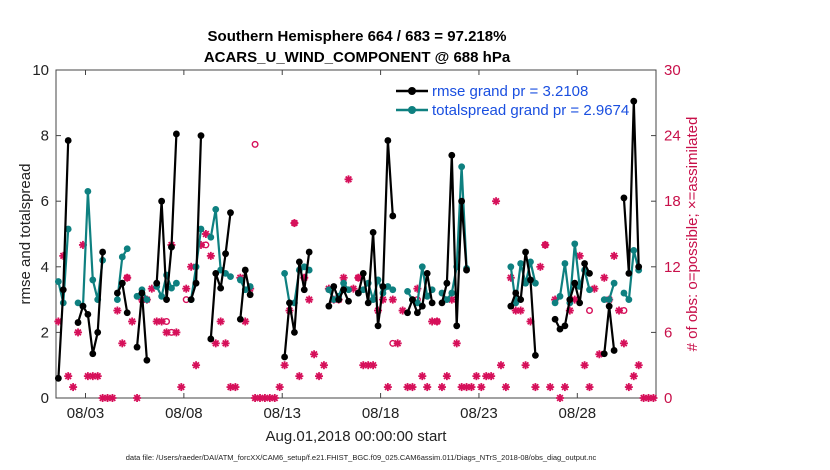 This screenshot has height=470, width=830. What do you see at coordinates (666, 234) in the screenshot?
I see `y-axis-right: 0 6 12 18 24 30` at bounding box center [666, 234].